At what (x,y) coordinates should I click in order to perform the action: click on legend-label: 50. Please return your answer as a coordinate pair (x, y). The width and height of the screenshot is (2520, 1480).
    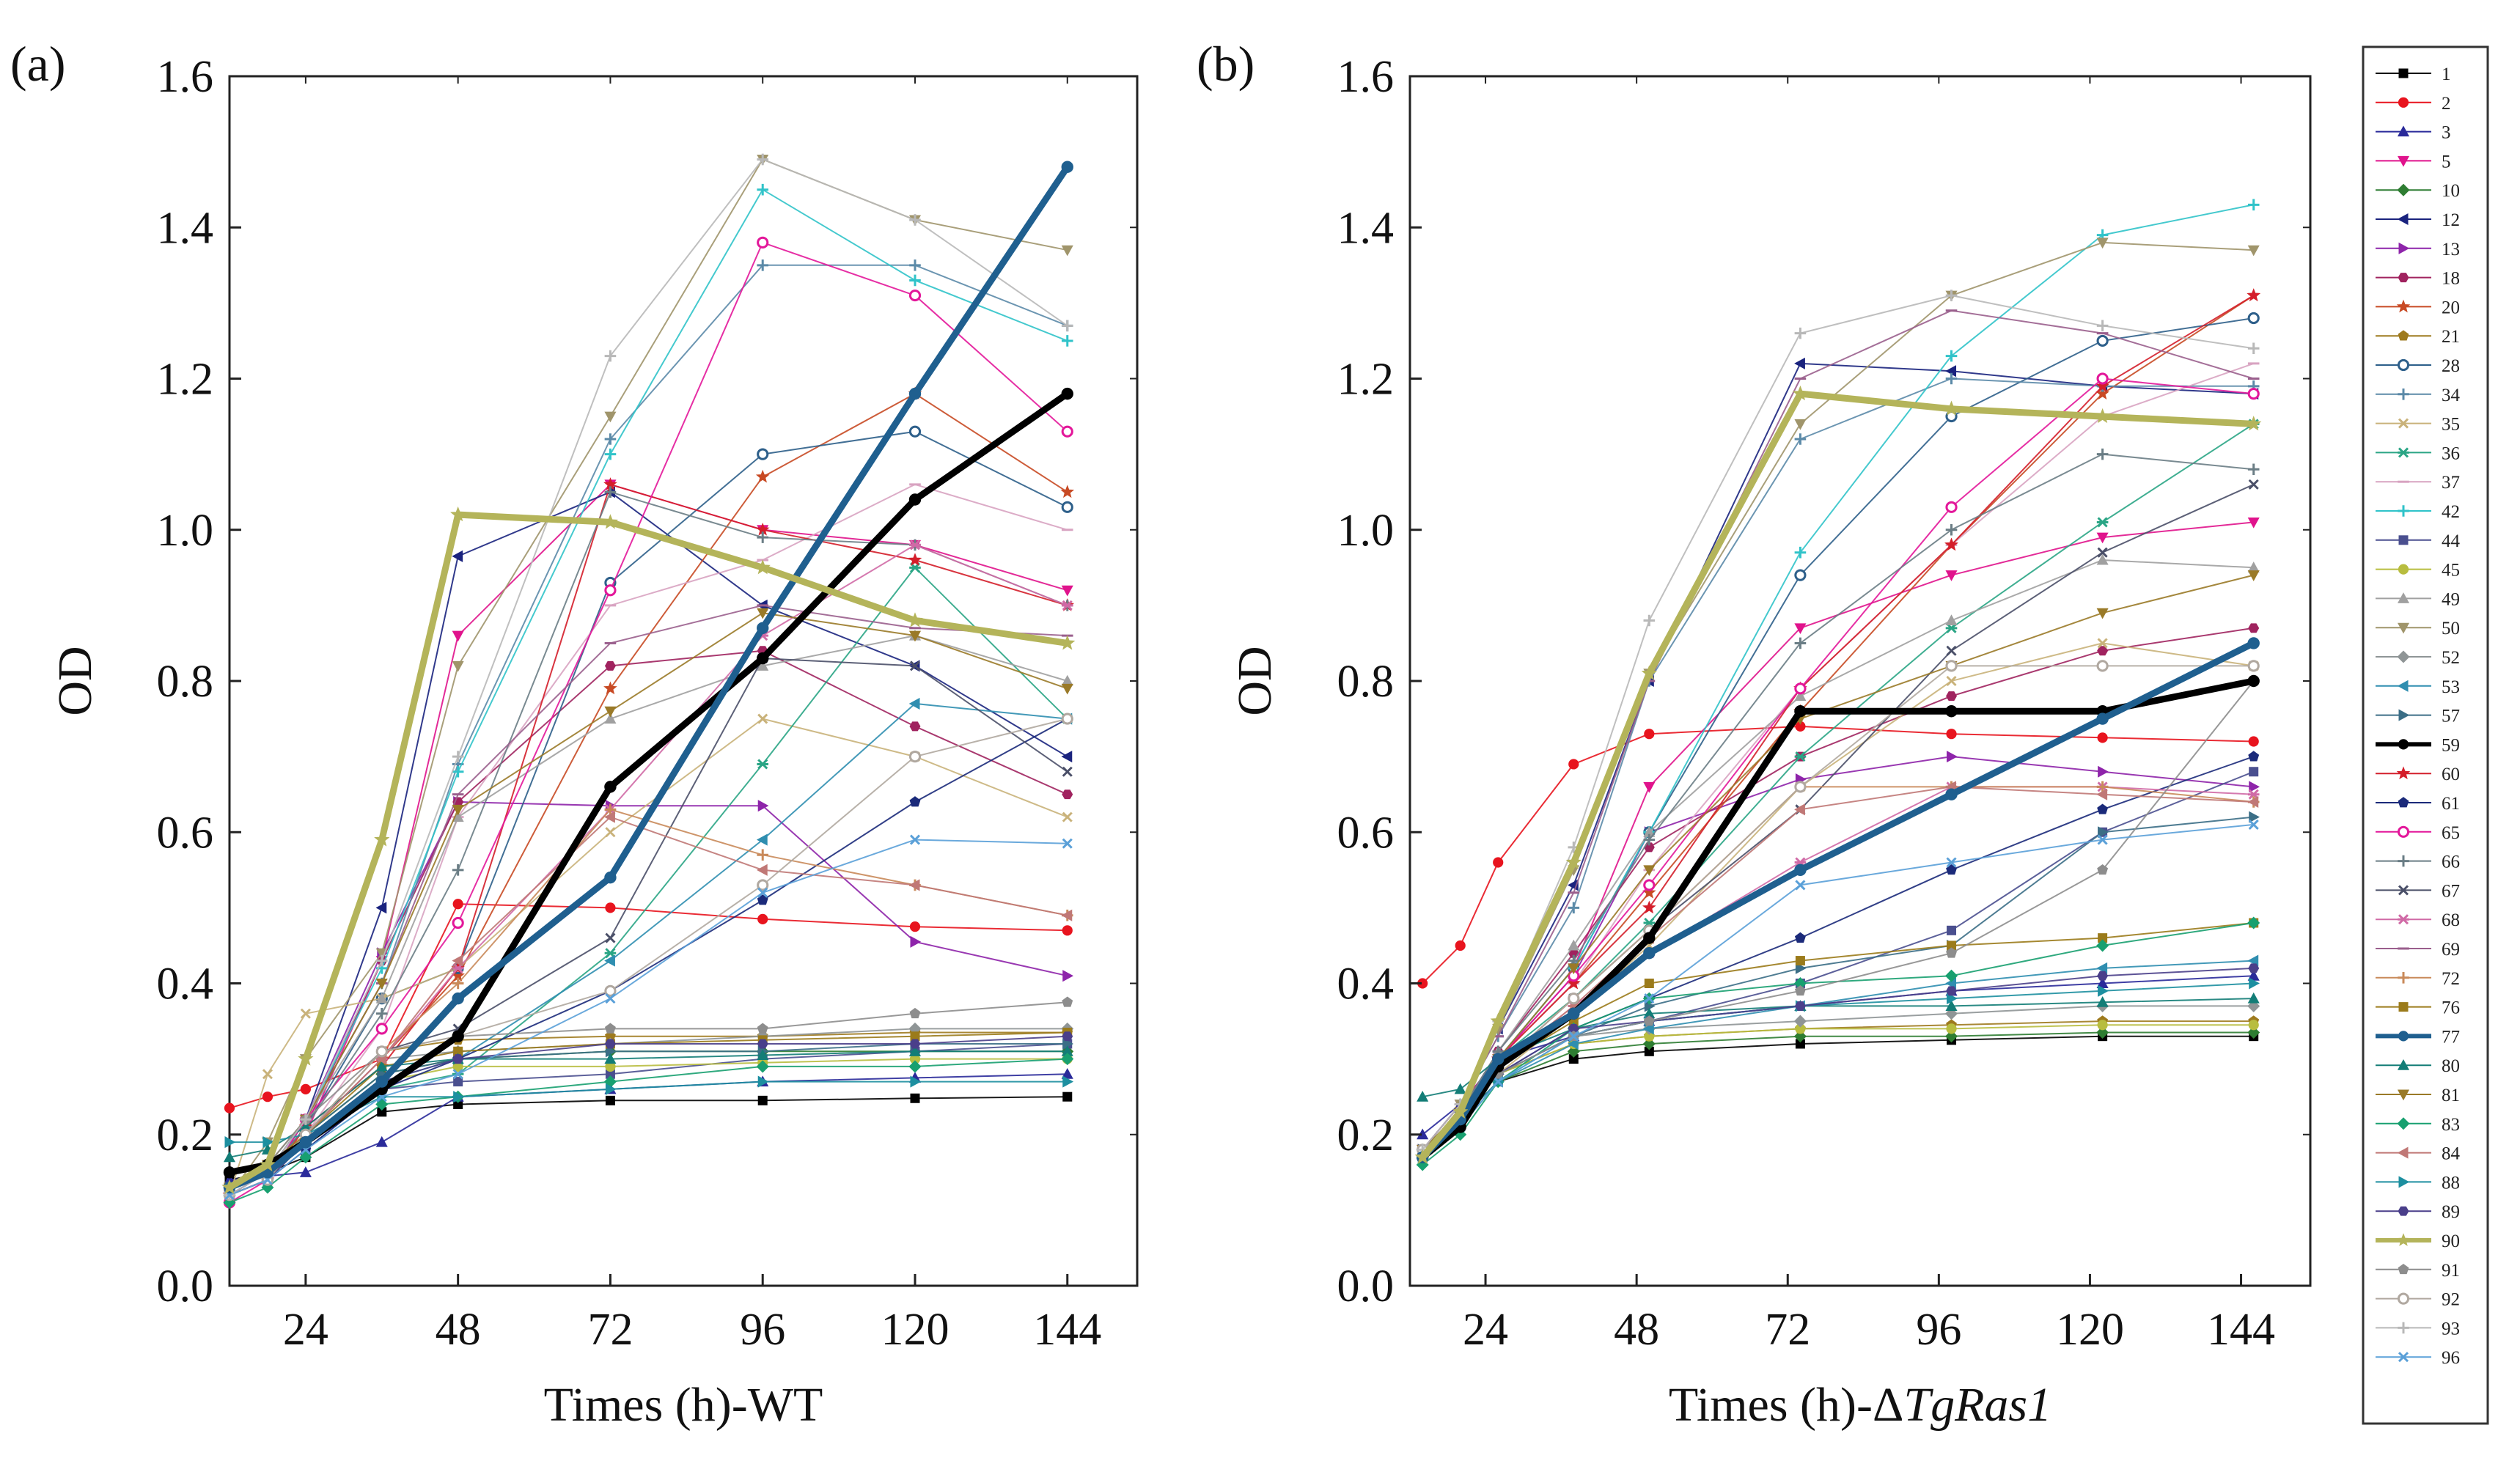
    Looking at the image, I should click on (2451, 628).